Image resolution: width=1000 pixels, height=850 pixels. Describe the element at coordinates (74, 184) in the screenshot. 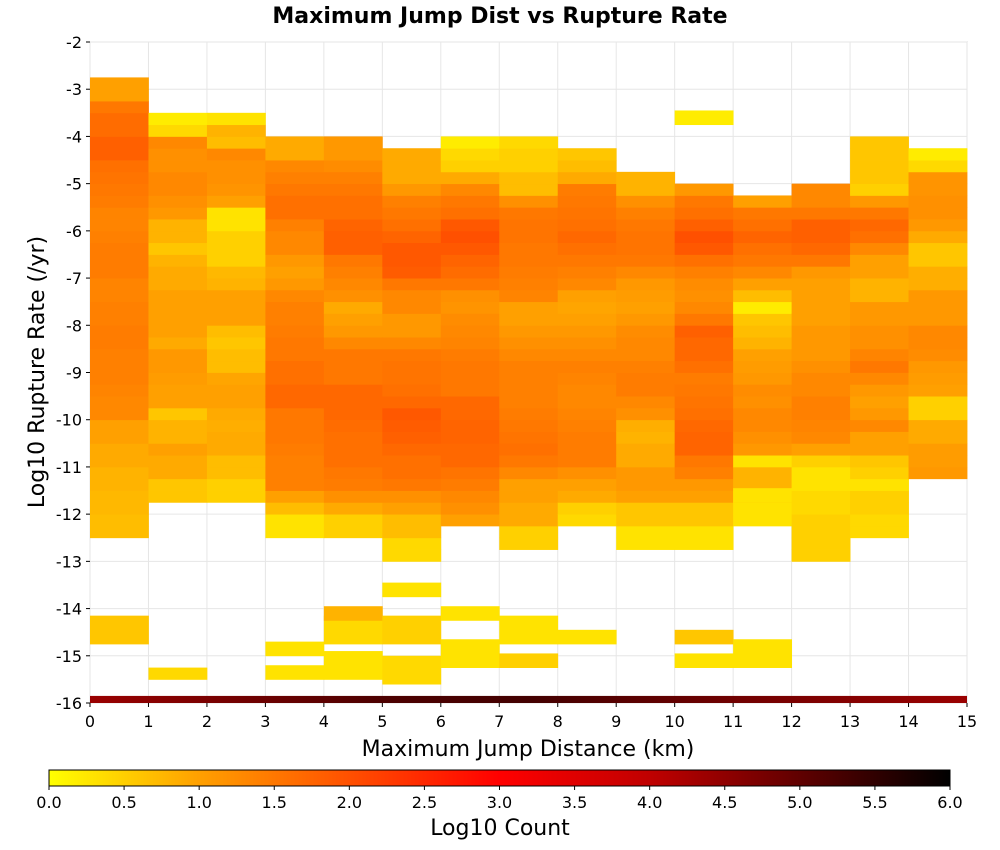

I see `y-tick-label: -5` at that location.